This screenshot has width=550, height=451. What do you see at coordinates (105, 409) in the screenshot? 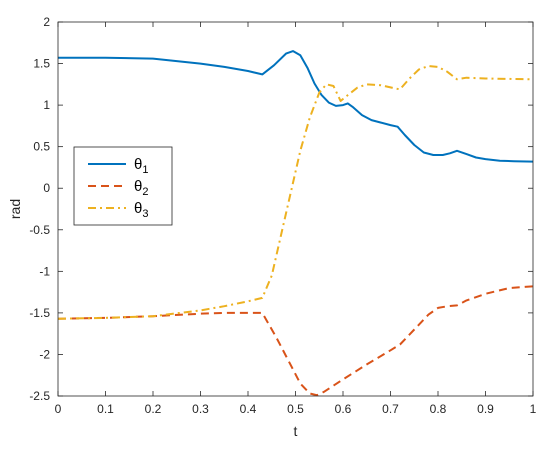
I see `x-tick-label: 0.1` at bounding box center [105, 409].